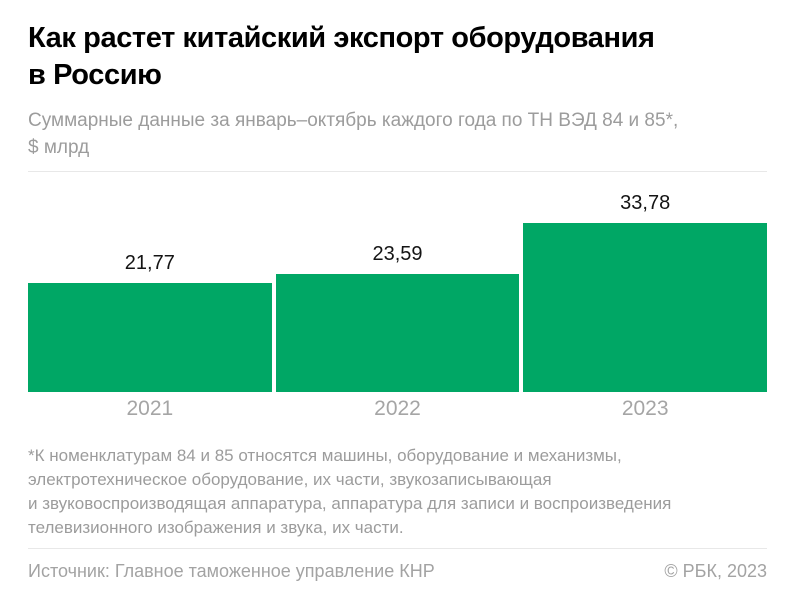 The image size is (794, 600). What do you see at coordinates (149, 263) in the screenshot?
I see `bar-value-label-2021: 21,77` at bounding box center [149, 263].